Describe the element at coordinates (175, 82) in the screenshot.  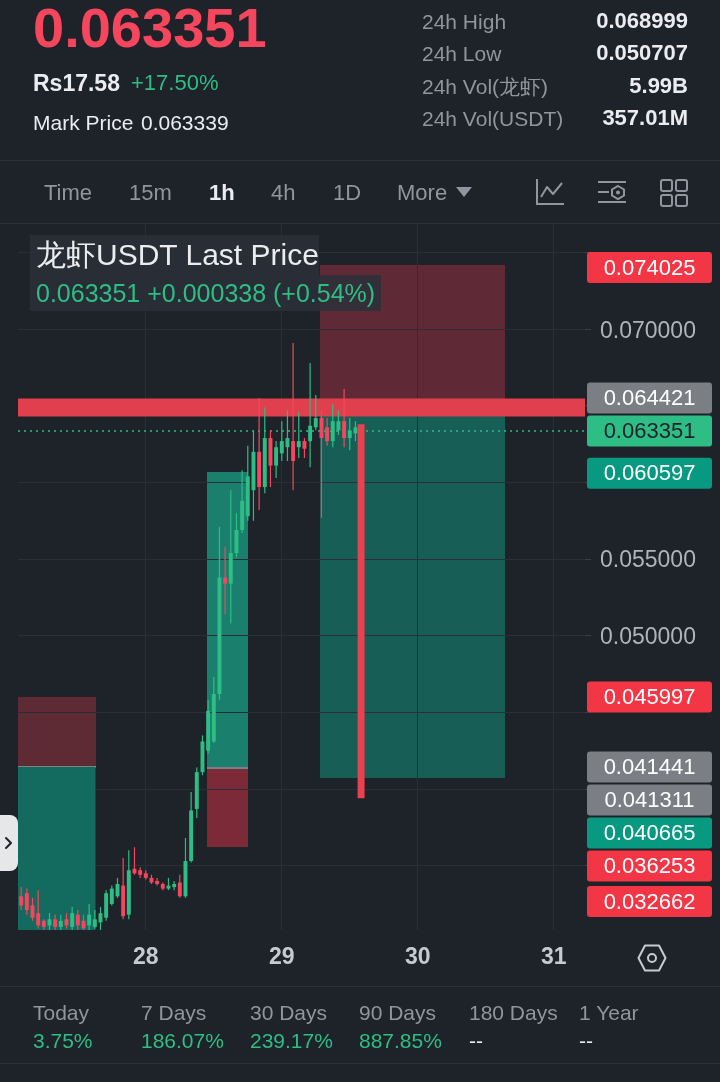
I see `text: +17.50%` at that location.